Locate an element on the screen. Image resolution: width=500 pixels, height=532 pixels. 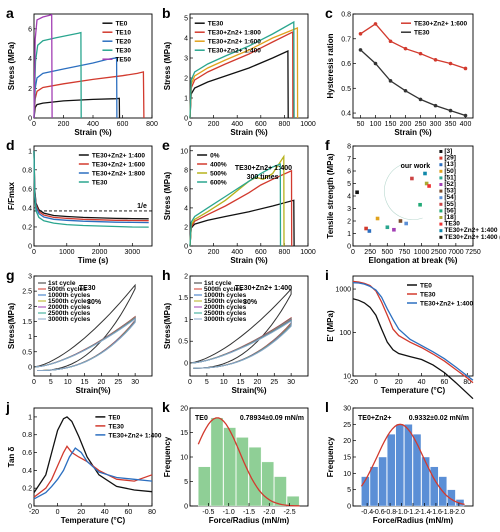
x-tick-label: 5 is located at coordinates (207, 382).